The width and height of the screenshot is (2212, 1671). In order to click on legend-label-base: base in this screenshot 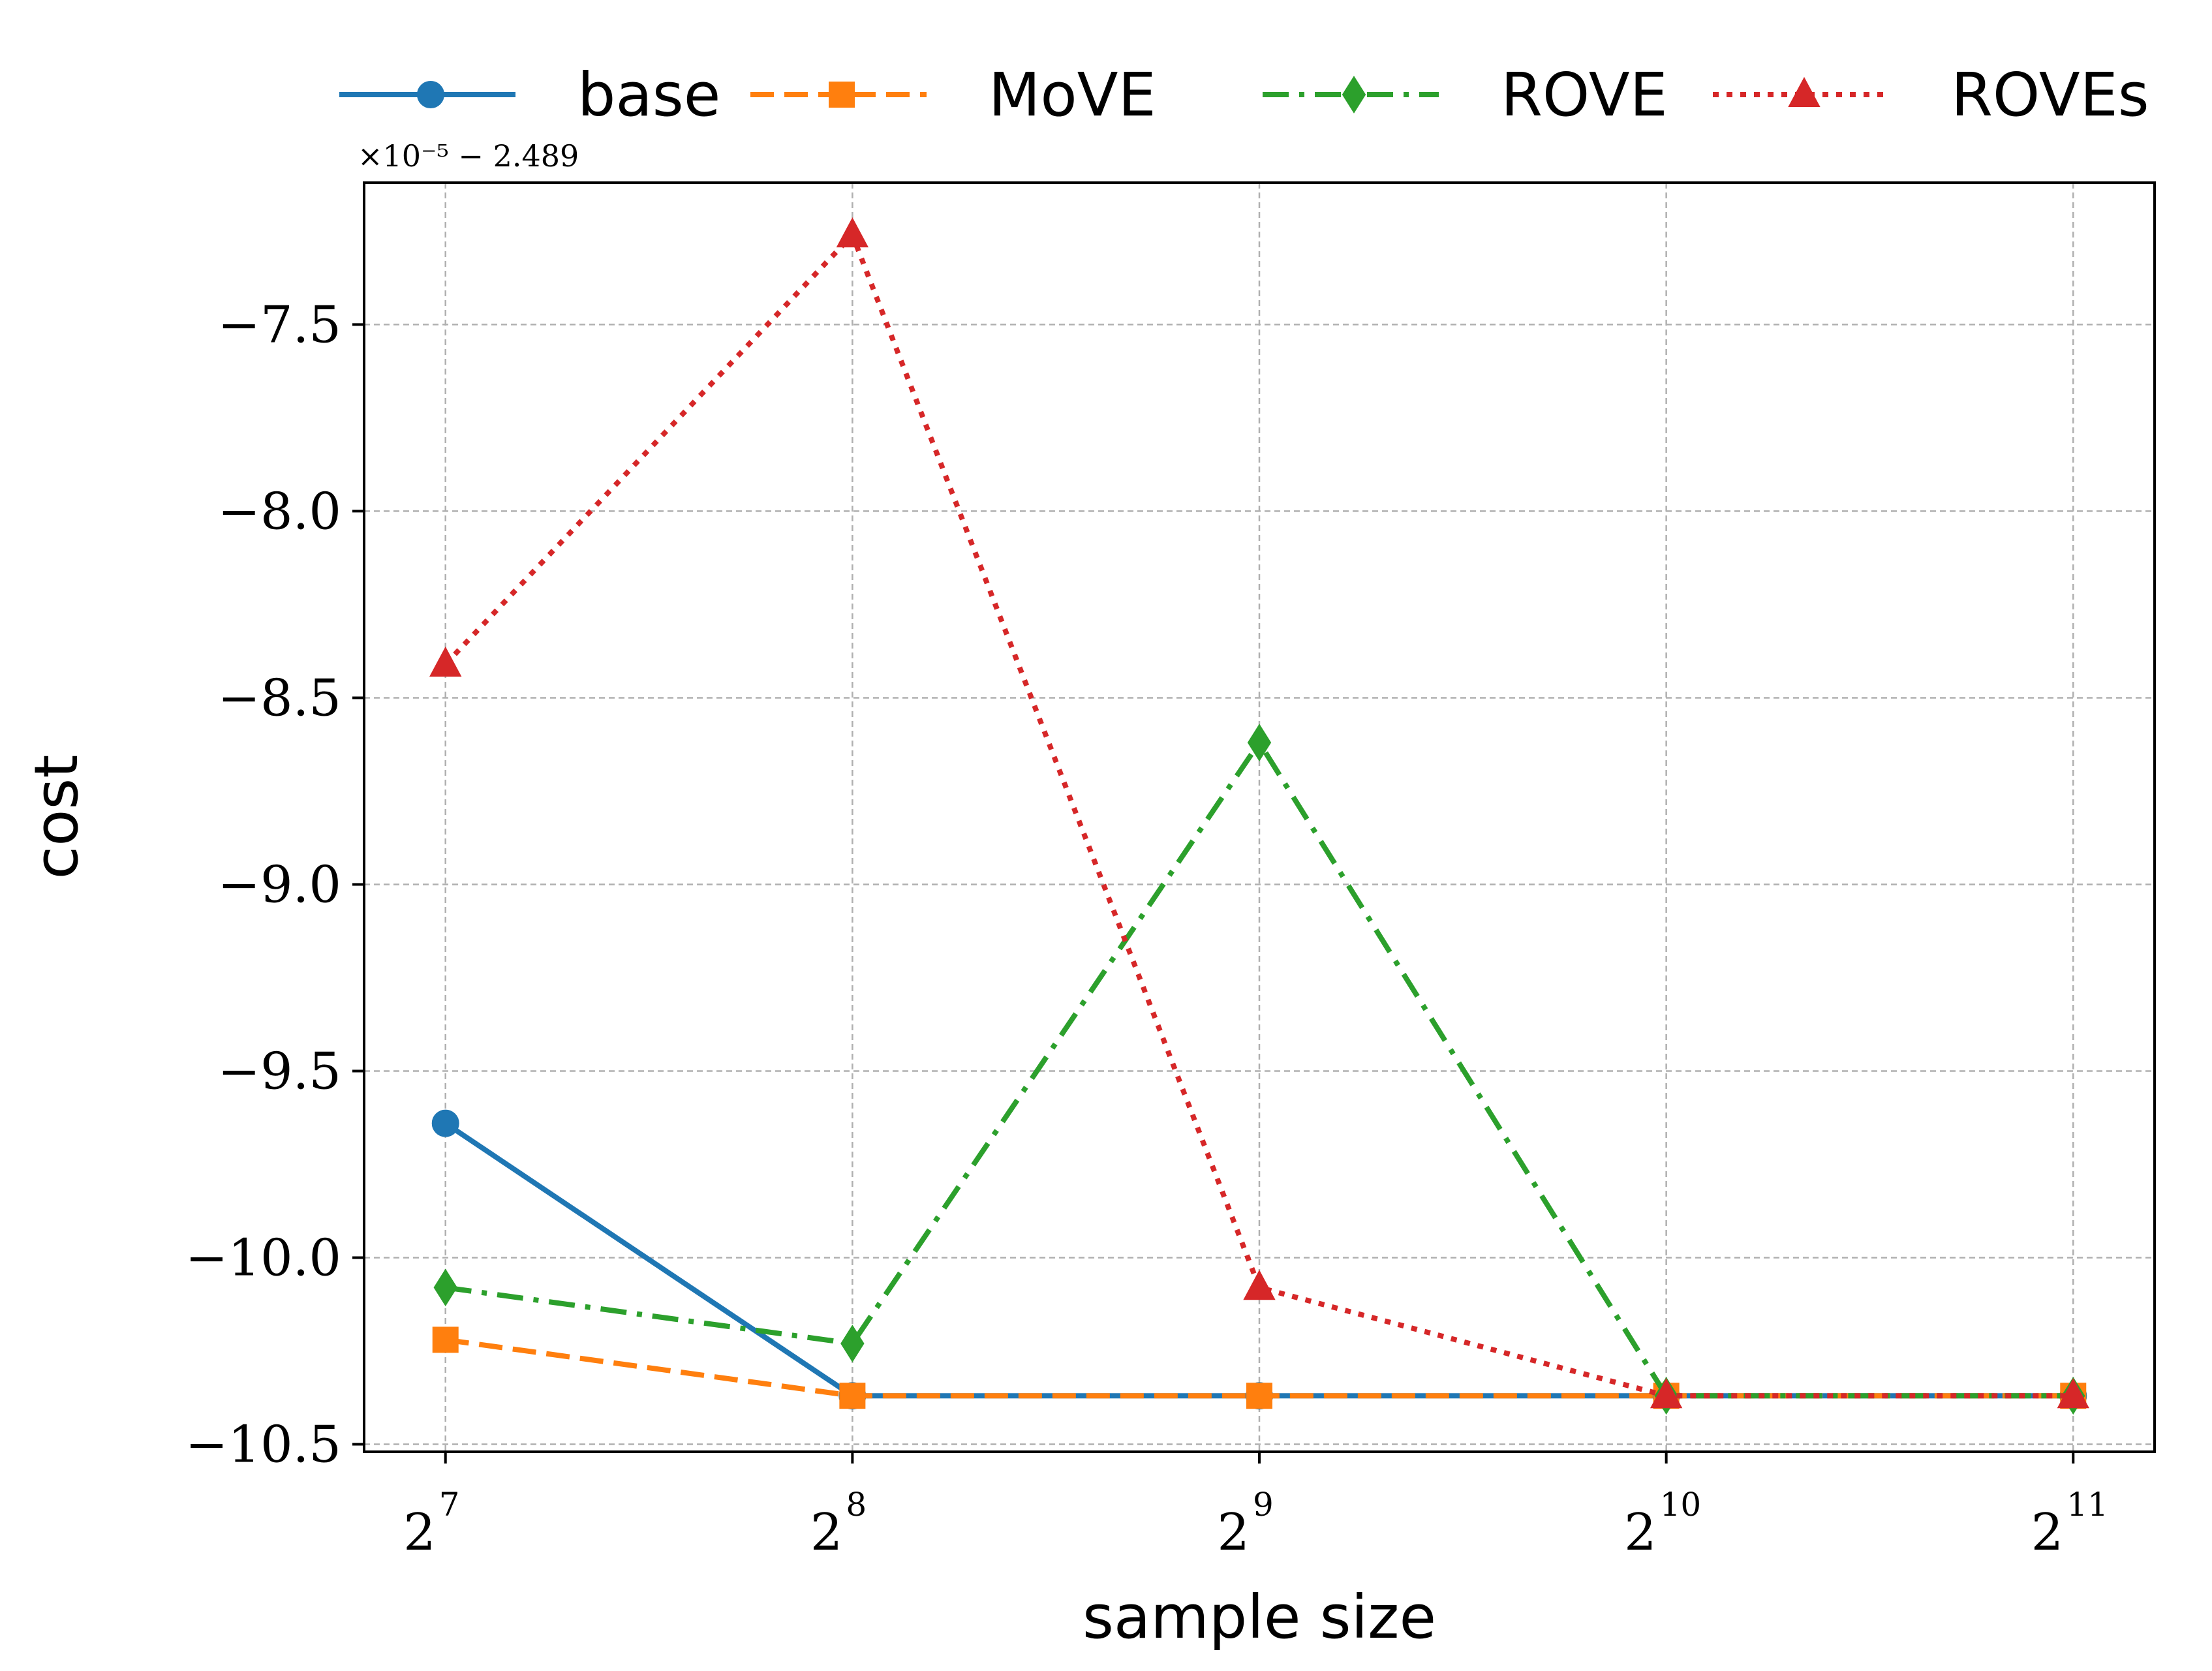, I will do `click(648, 95)`.